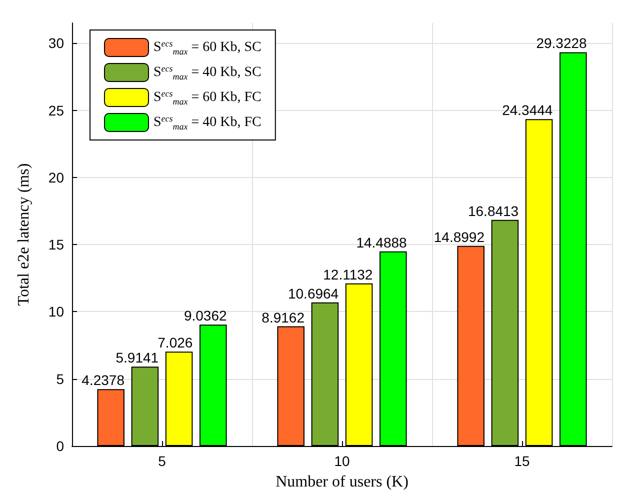  Describe the element at coordinates (56, 177) in the screenshot. I see `y-tick-label: 20` at that location.